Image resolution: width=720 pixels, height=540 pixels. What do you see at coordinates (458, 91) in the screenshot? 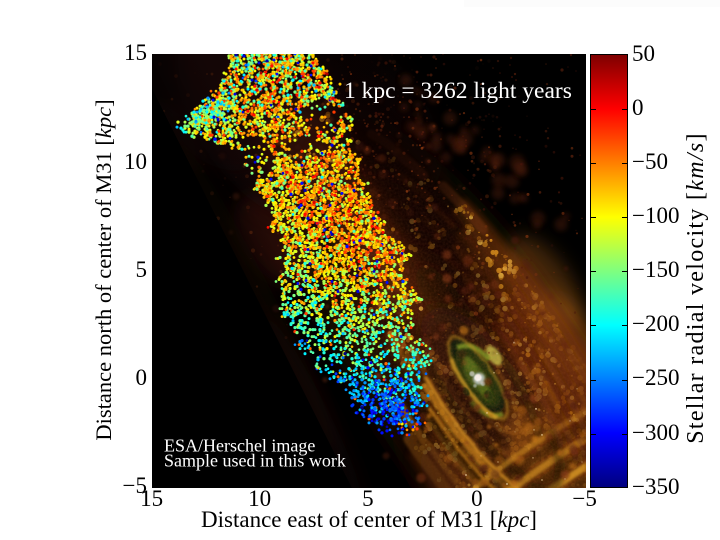
I see `svg-text: 1 kpc = 3262 light years` at bounding box center [458, 91].